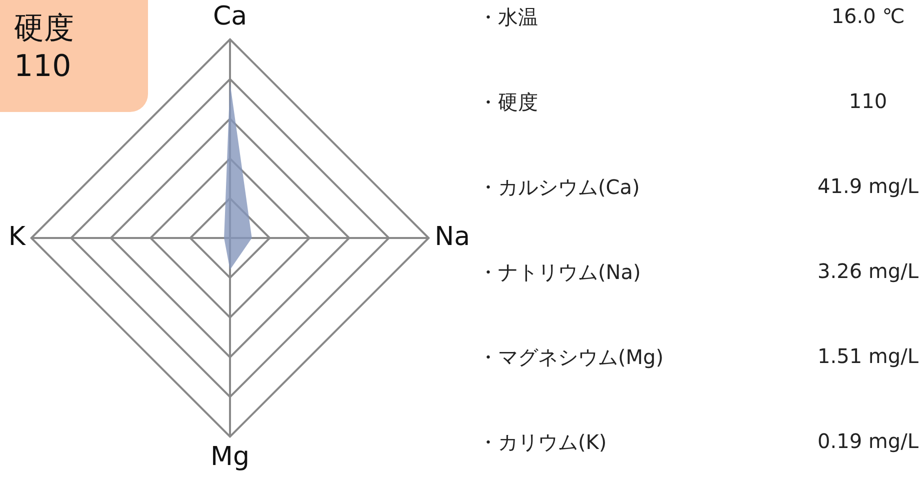 The image size is (922, 493). Describe the element at coordinates (868, 356) in the screenshot. I see `text: 1.51 mg/L` at that location.